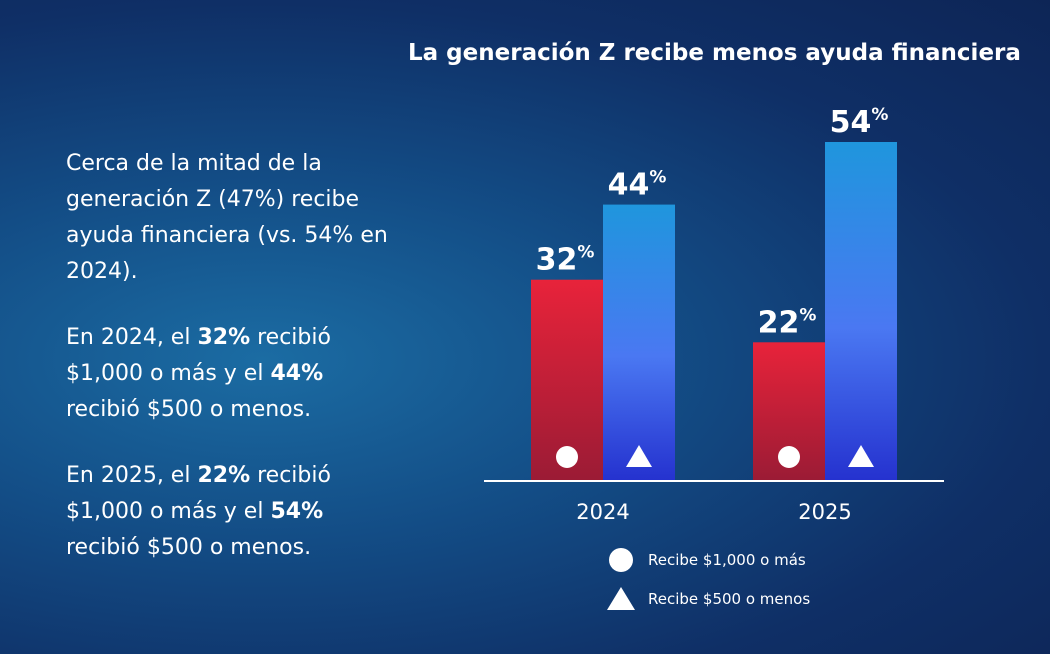  Describe the element at coordinates (637, 185) in the screenshot. I see `value-label: 44%` at that location.